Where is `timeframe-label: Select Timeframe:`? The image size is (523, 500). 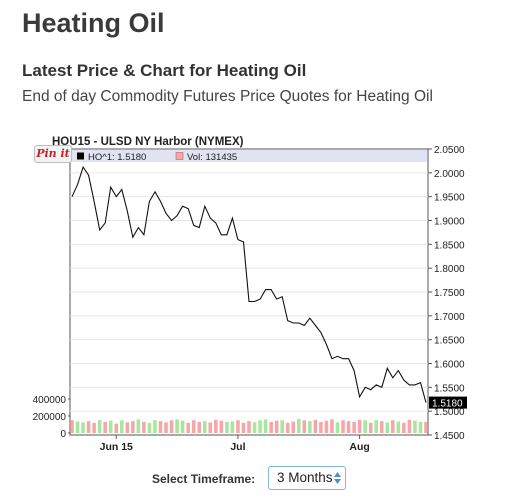
timeframe-label: Select Timeframe: is located at coordinates (204, 479).